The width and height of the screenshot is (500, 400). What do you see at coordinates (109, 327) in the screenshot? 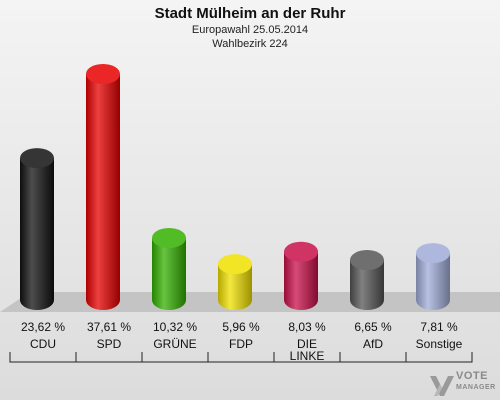
I see `value-label: 37,61 %` at bounding box center [109, 327].